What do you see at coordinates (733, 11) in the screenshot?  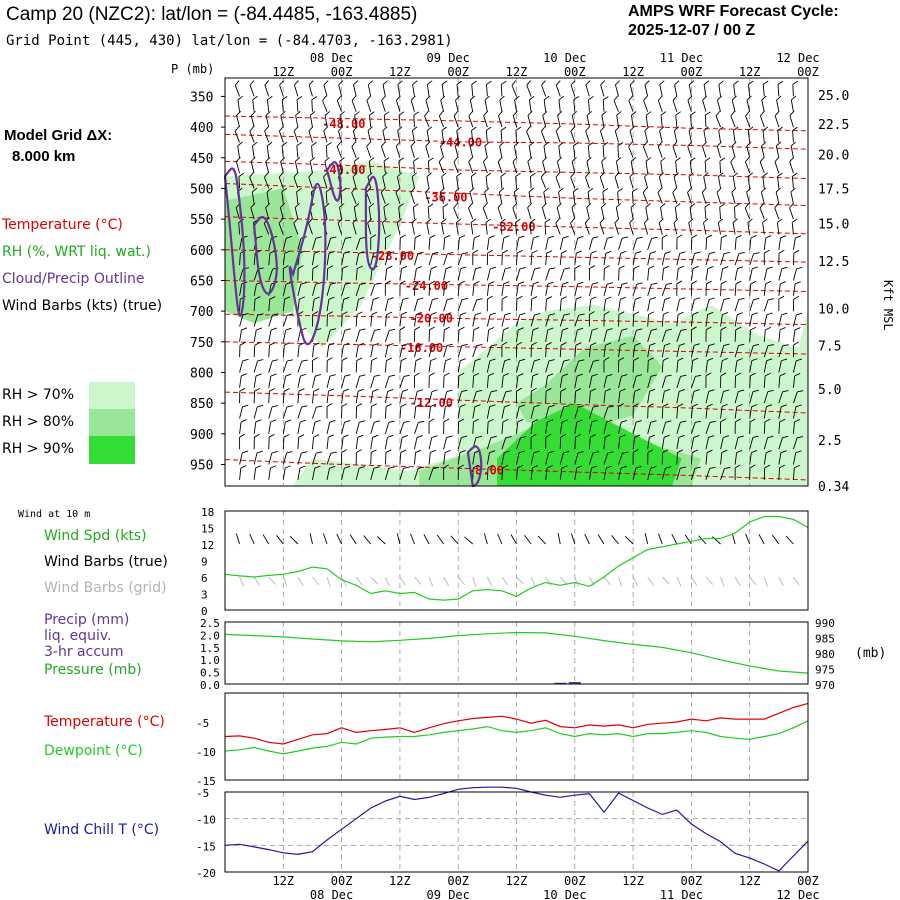 I see `forecast-cycle-label: AMPS WRF Forecast Cycle:` at bounding box center [733, 11].